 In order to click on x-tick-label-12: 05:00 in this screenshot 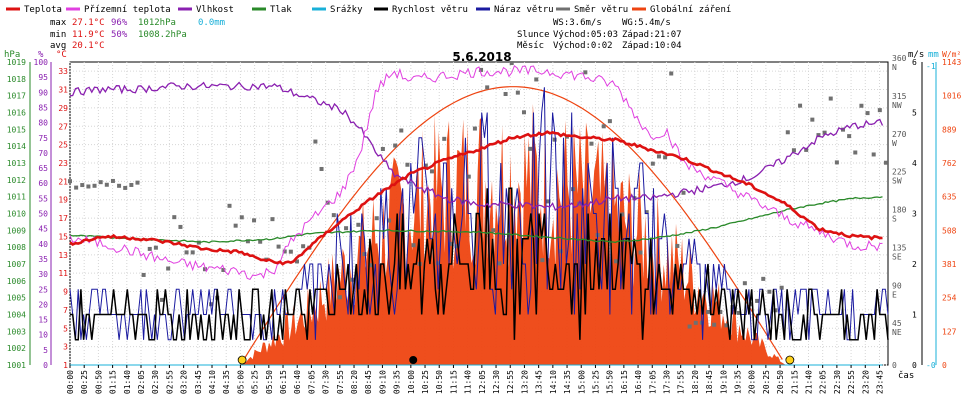, I will do `click(240, 382)`.